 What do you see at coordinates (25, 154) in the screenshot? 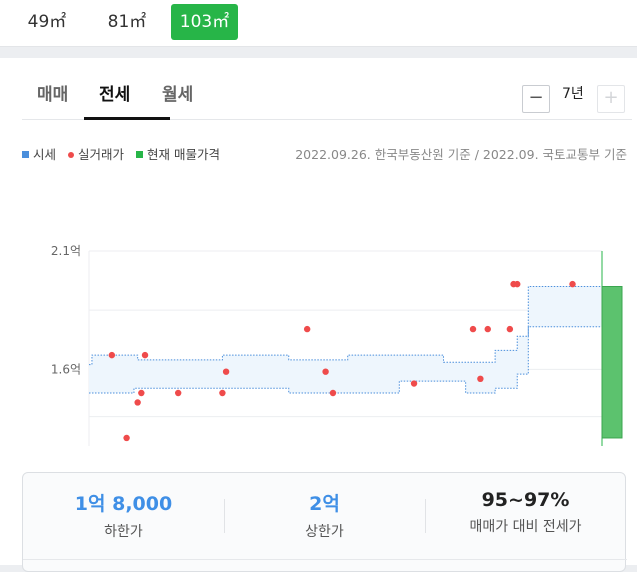
I see `market-swatch` at bounding box center [25, 154].